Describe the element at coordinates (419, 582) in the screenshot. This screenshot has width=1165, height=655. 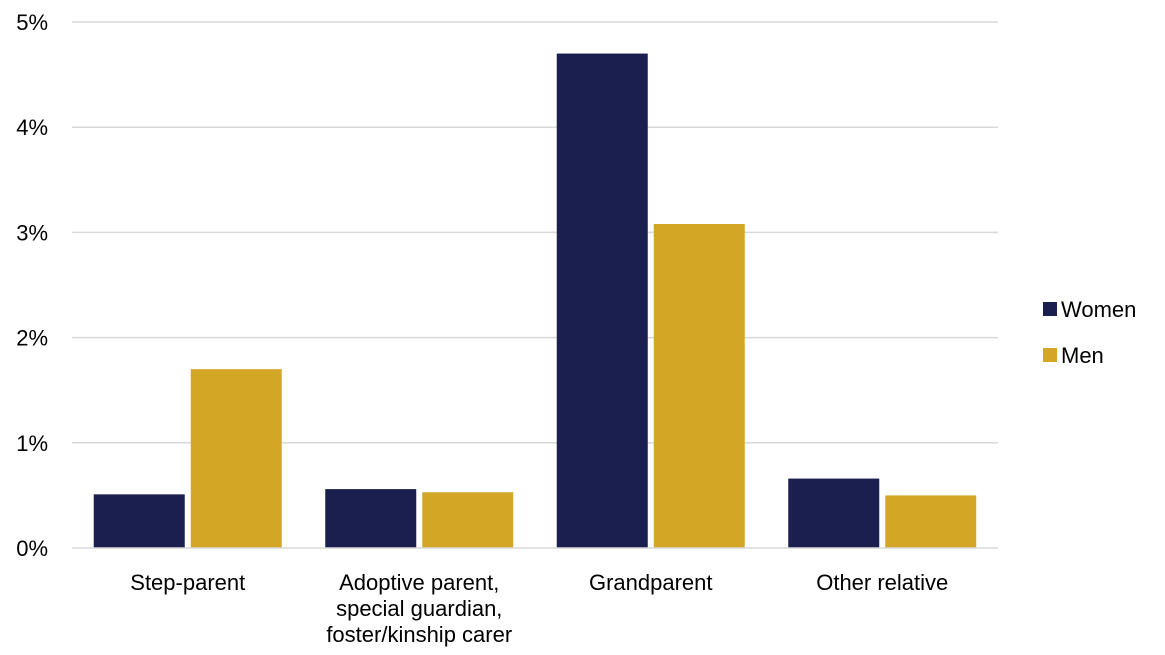
I see `x-category-label-line: Adoptive parent,` at that location.